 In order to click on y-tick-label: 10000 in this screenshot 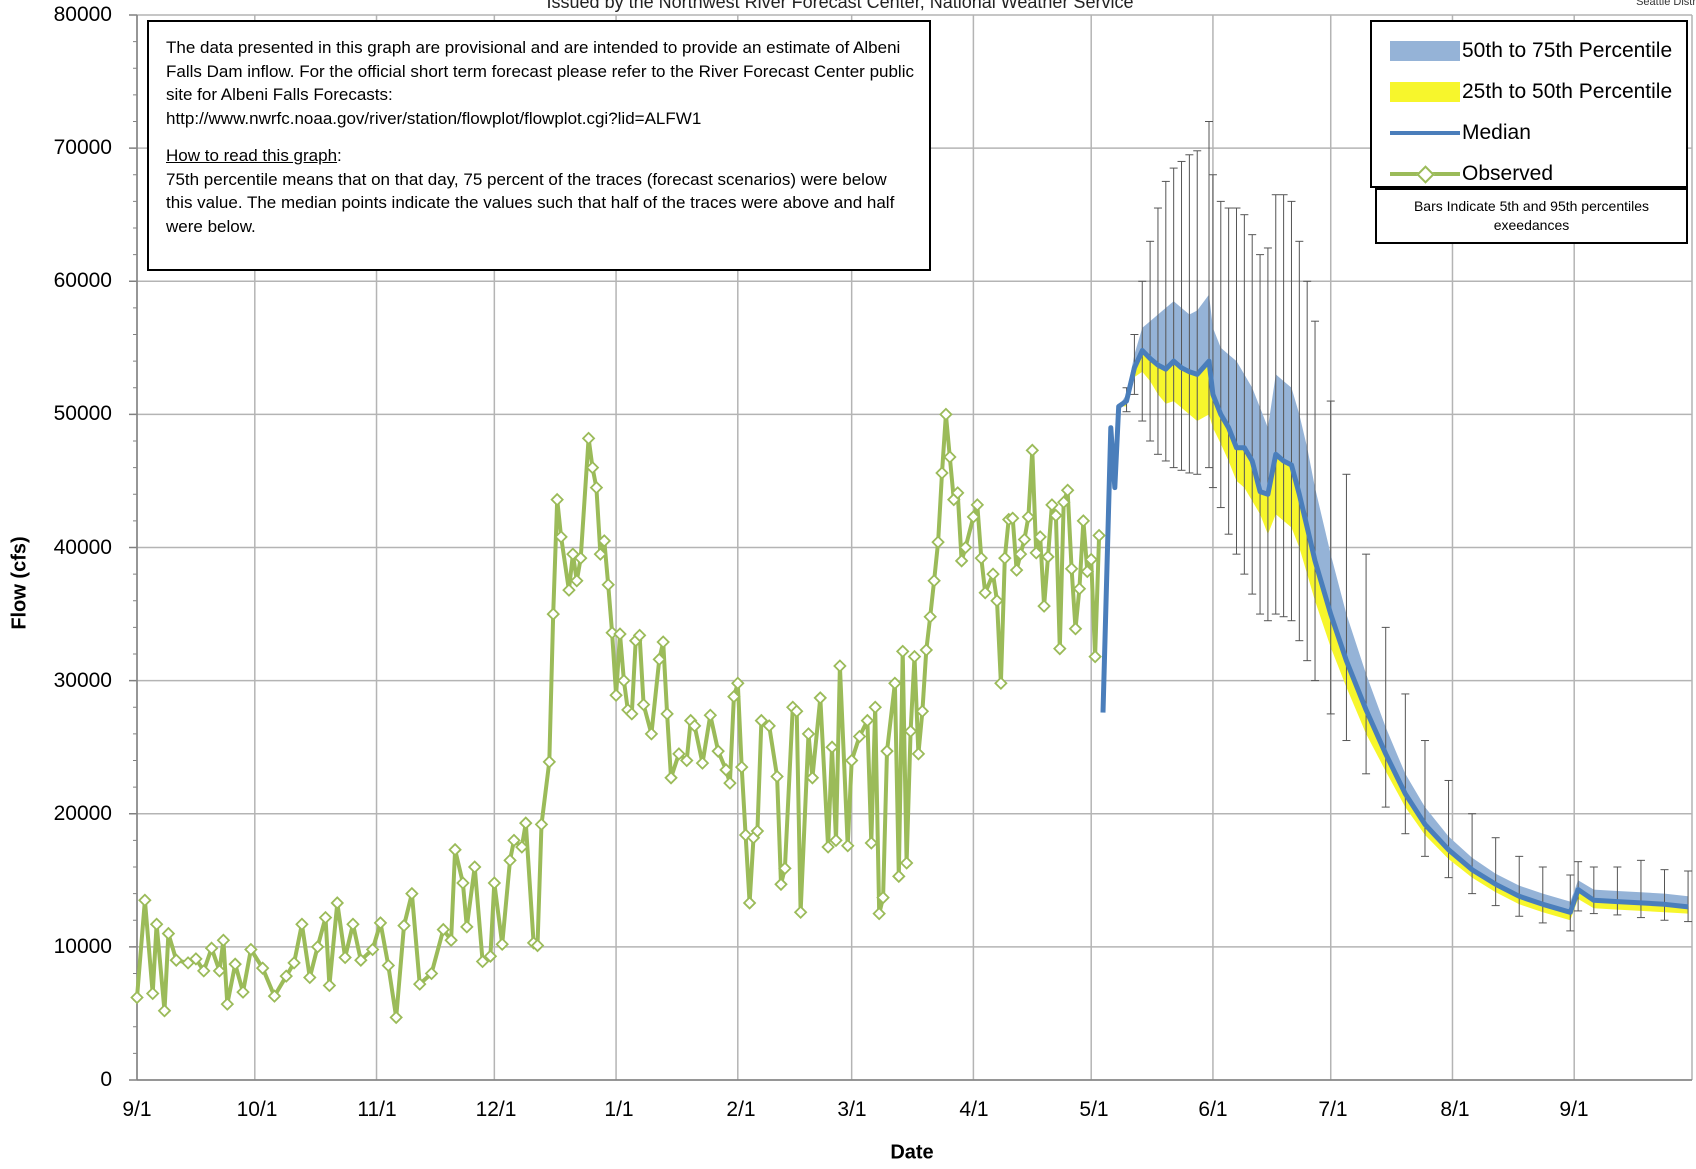, I will do `click(82, 946)`.